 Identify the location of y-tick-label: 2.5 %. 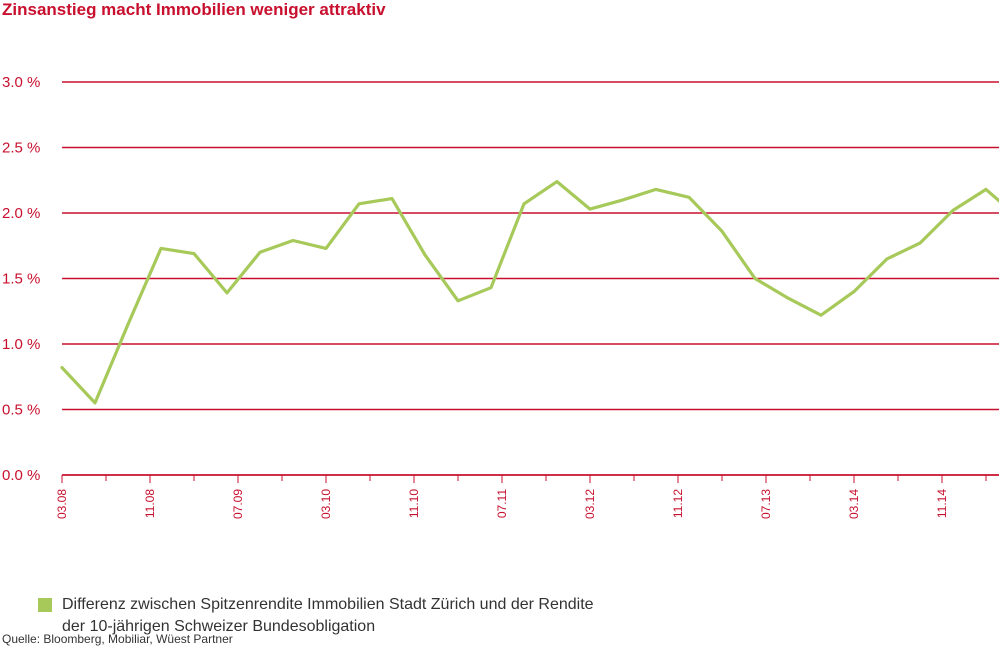
(21, 148).